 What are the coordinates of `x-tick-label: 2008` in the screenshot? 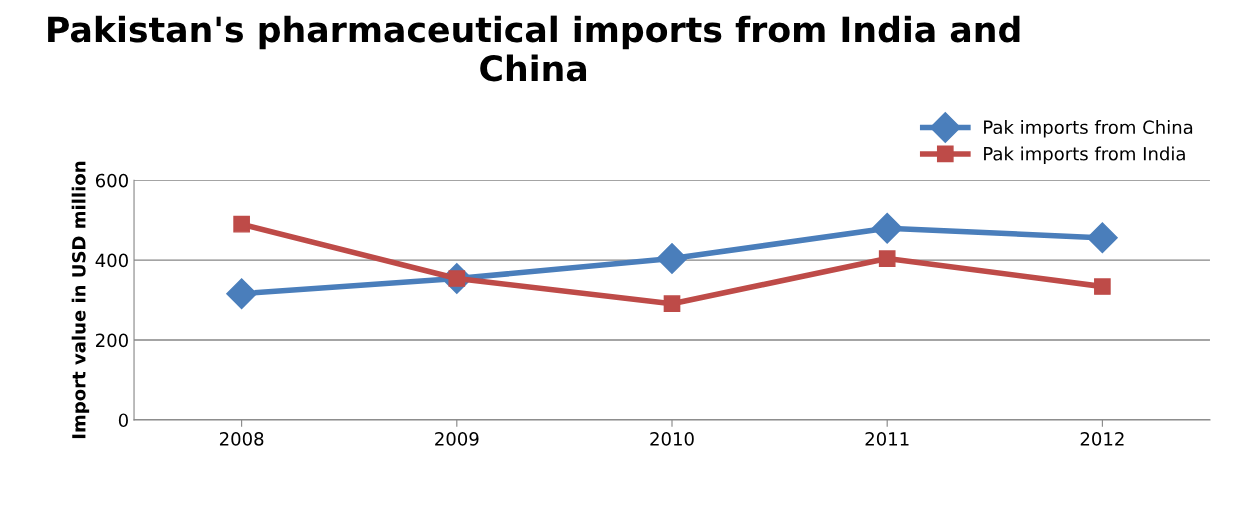 It's located at (241, 439).